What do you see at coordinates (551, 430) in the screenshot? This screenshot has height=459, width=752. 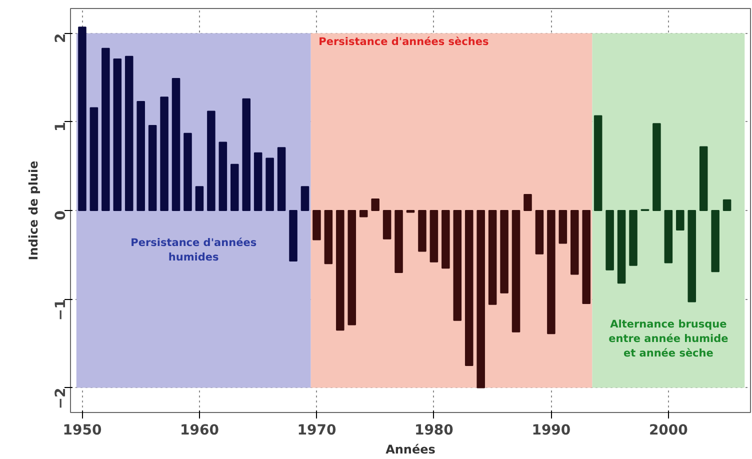 I see `x-tick-label: 1990` at bounding box center [551, 430].